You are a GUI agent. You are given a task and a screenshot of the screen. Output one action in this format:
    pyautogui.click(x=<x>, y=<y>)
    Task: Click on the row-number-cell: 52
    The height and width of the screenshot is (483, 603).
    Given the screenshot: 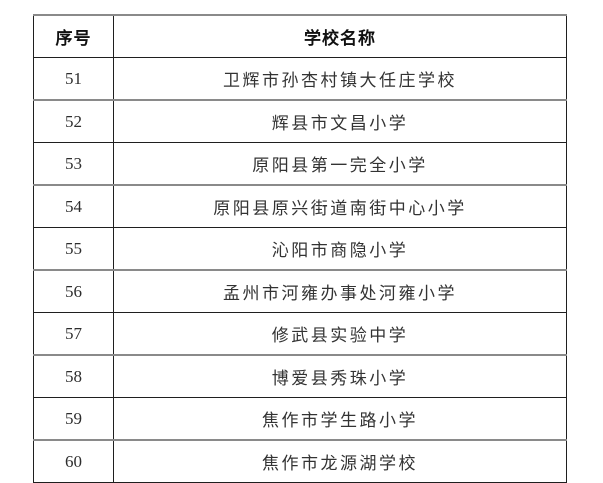 What is the action you would take?
    pyautogui.click(x=73, y=121)
    